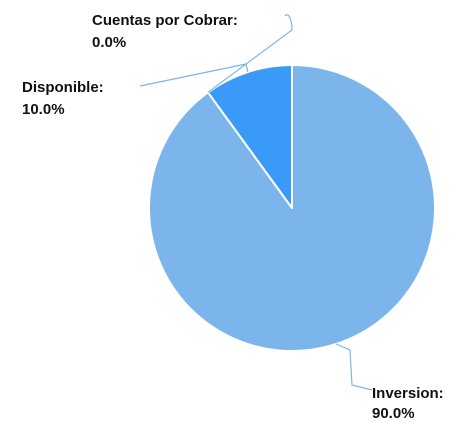 This screenshot has height=425, width=465. What do you see at coordinates (393, 413) in the screenshot?
I see `slice-label-value: 90.0%` at bounding box center [393, 413].